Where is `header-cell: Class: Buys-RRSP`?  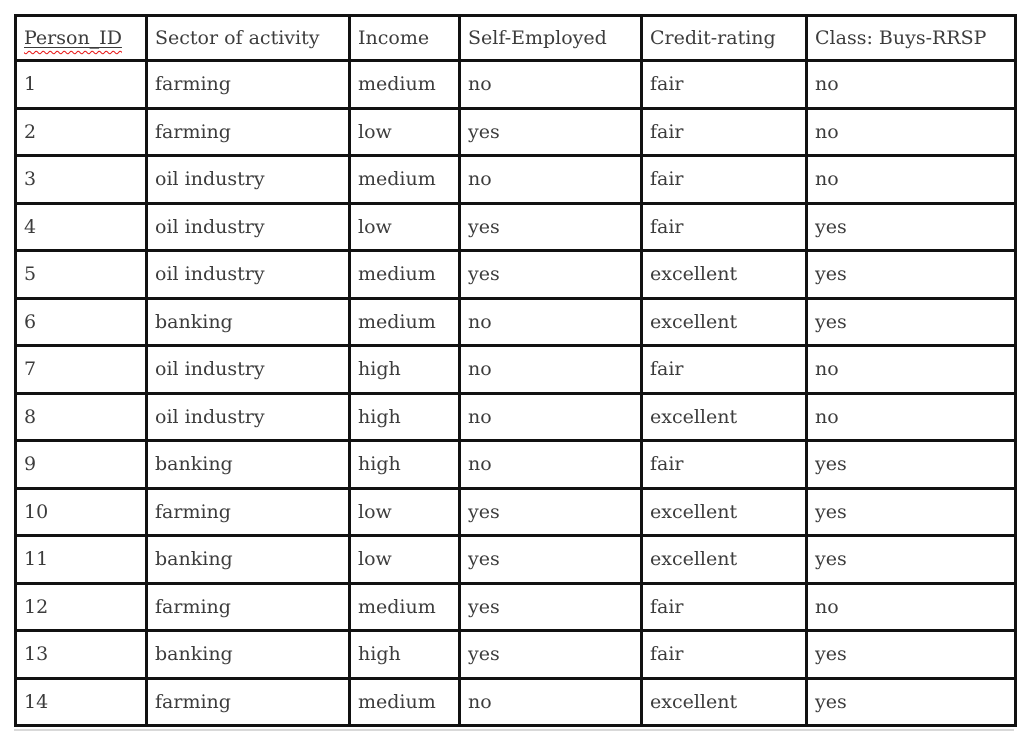
header-cell: Class: Buys-RRSP is located at coordinates (911, 38).